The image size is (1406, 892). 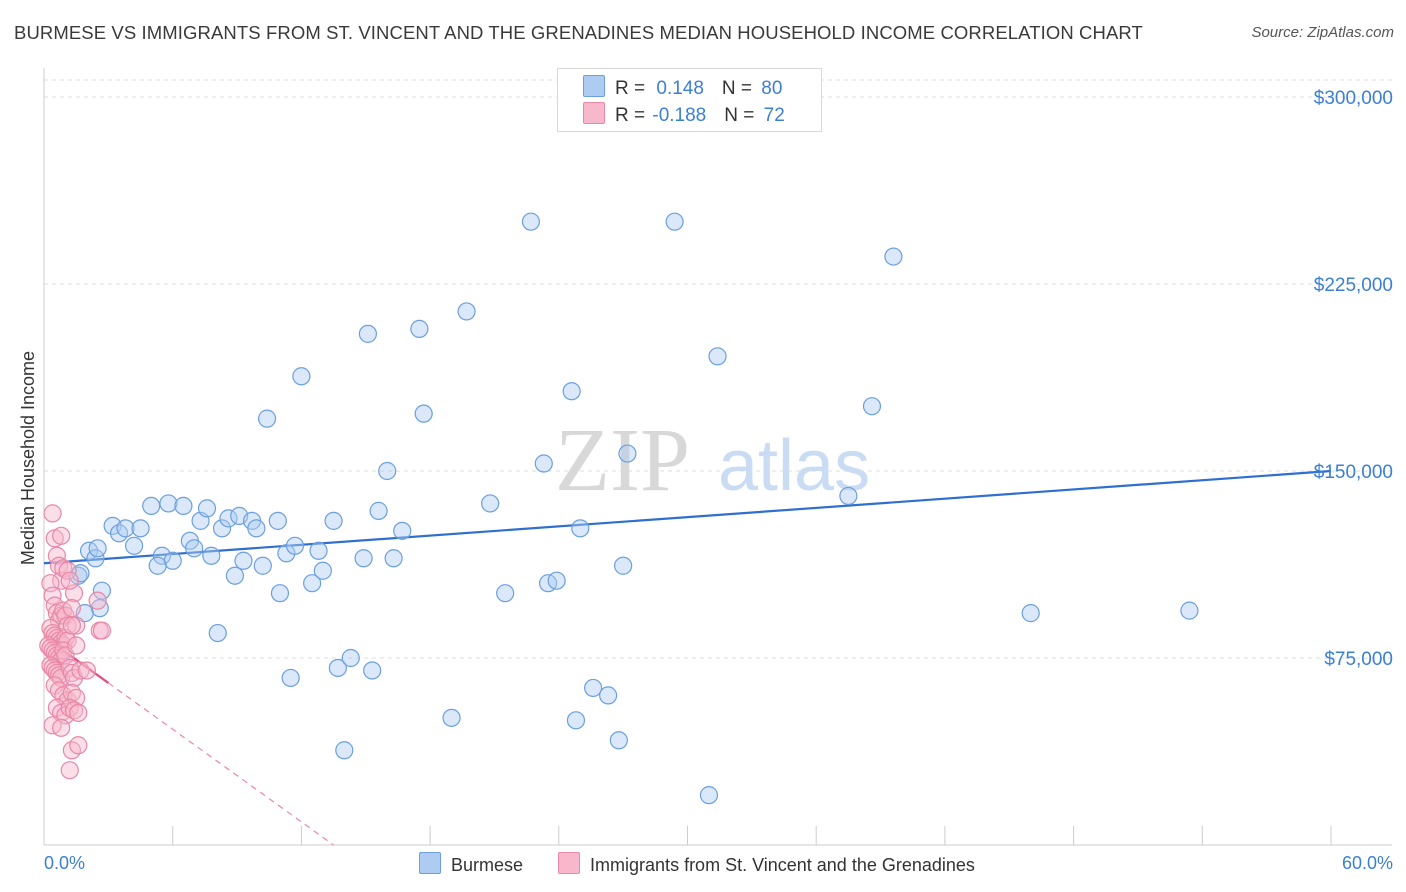 I want to click on x-tick-label-max: 60.0%, so click(x=1367, y=863).